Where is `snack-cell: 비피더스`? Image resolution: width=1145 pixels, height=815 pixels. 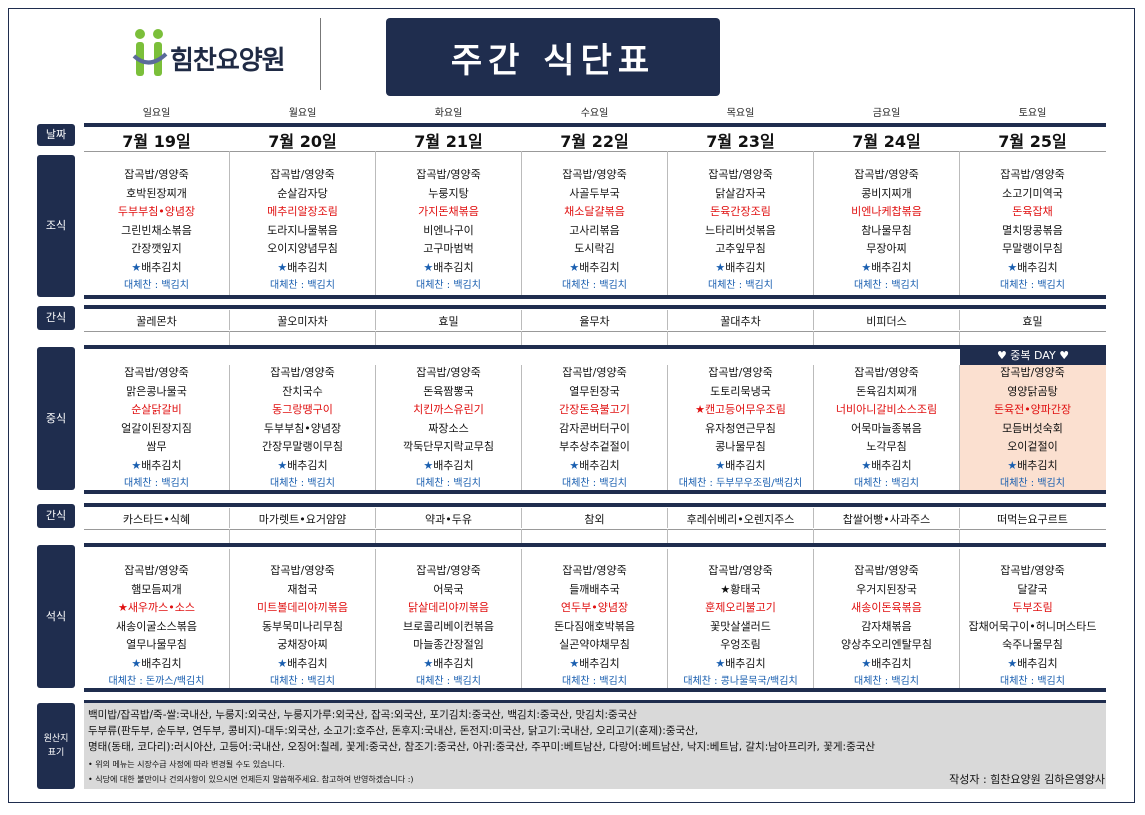
snack-cell: 비피더스 is located at coordinates (886, 321).